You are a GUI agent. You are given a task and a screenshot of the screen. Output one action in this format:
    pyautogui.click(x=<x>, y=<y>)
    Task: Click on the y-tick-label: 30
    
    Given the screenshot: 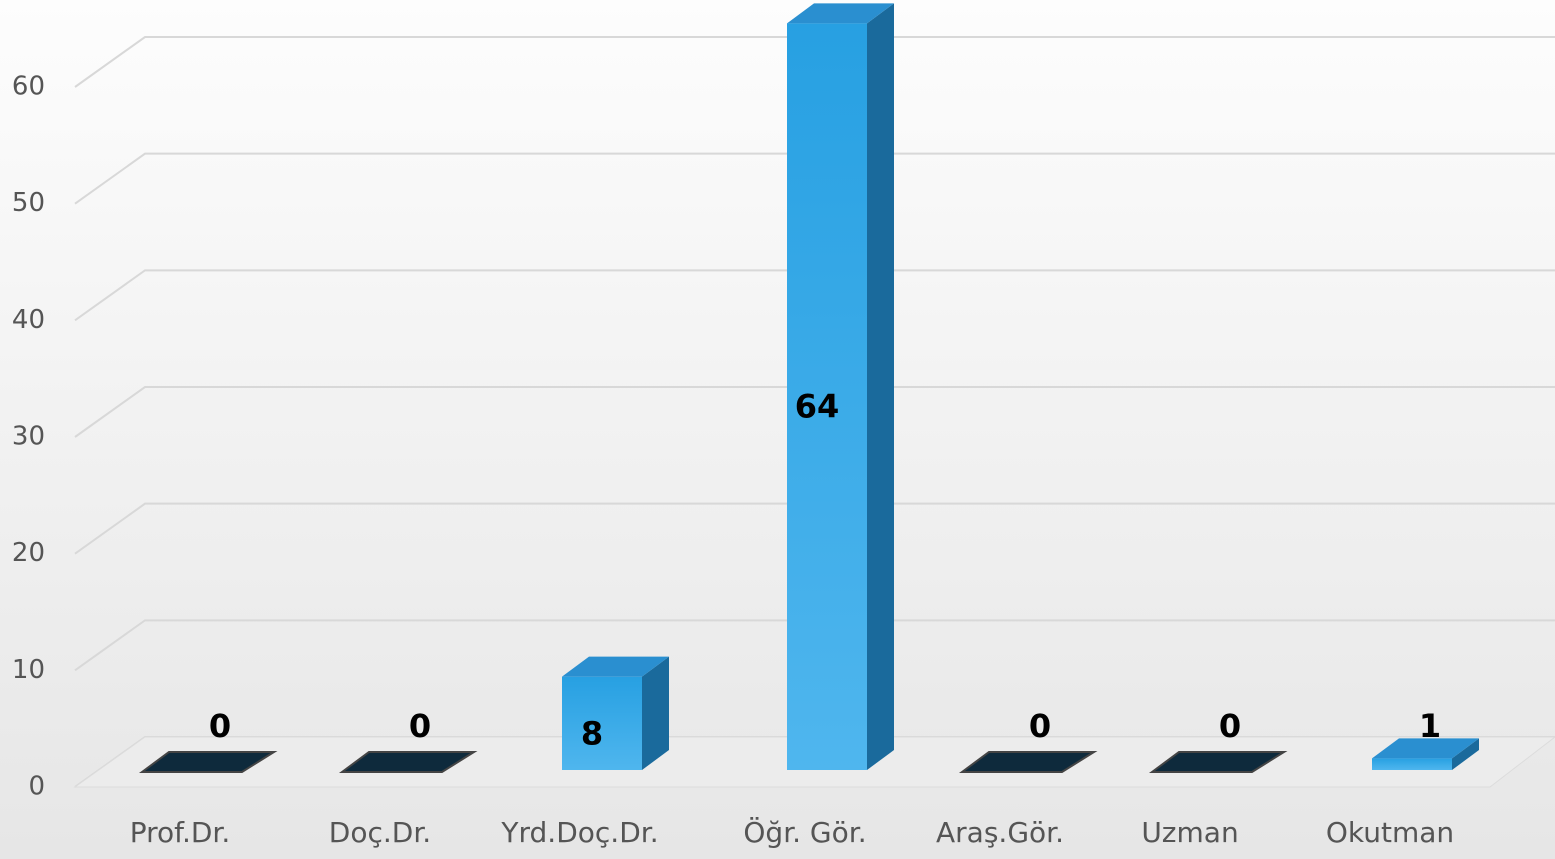 What is the action you would take?
    pyautogui.click(x=28, y=437)
    